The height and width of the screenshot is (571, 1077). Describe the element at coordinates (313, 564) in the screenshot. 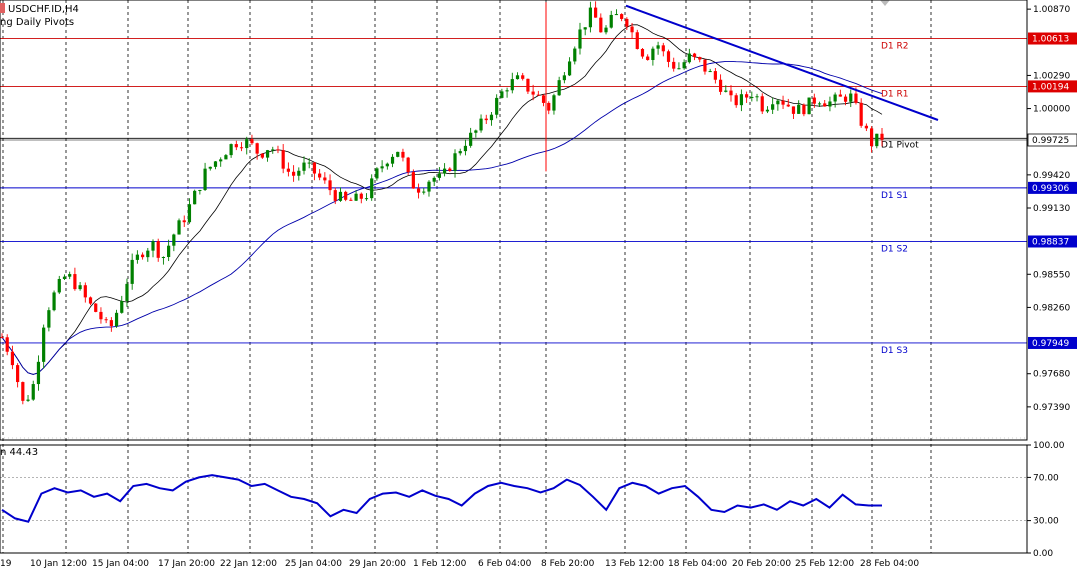

I see `time-tick-label: 25 Jan 04:00` at that location.